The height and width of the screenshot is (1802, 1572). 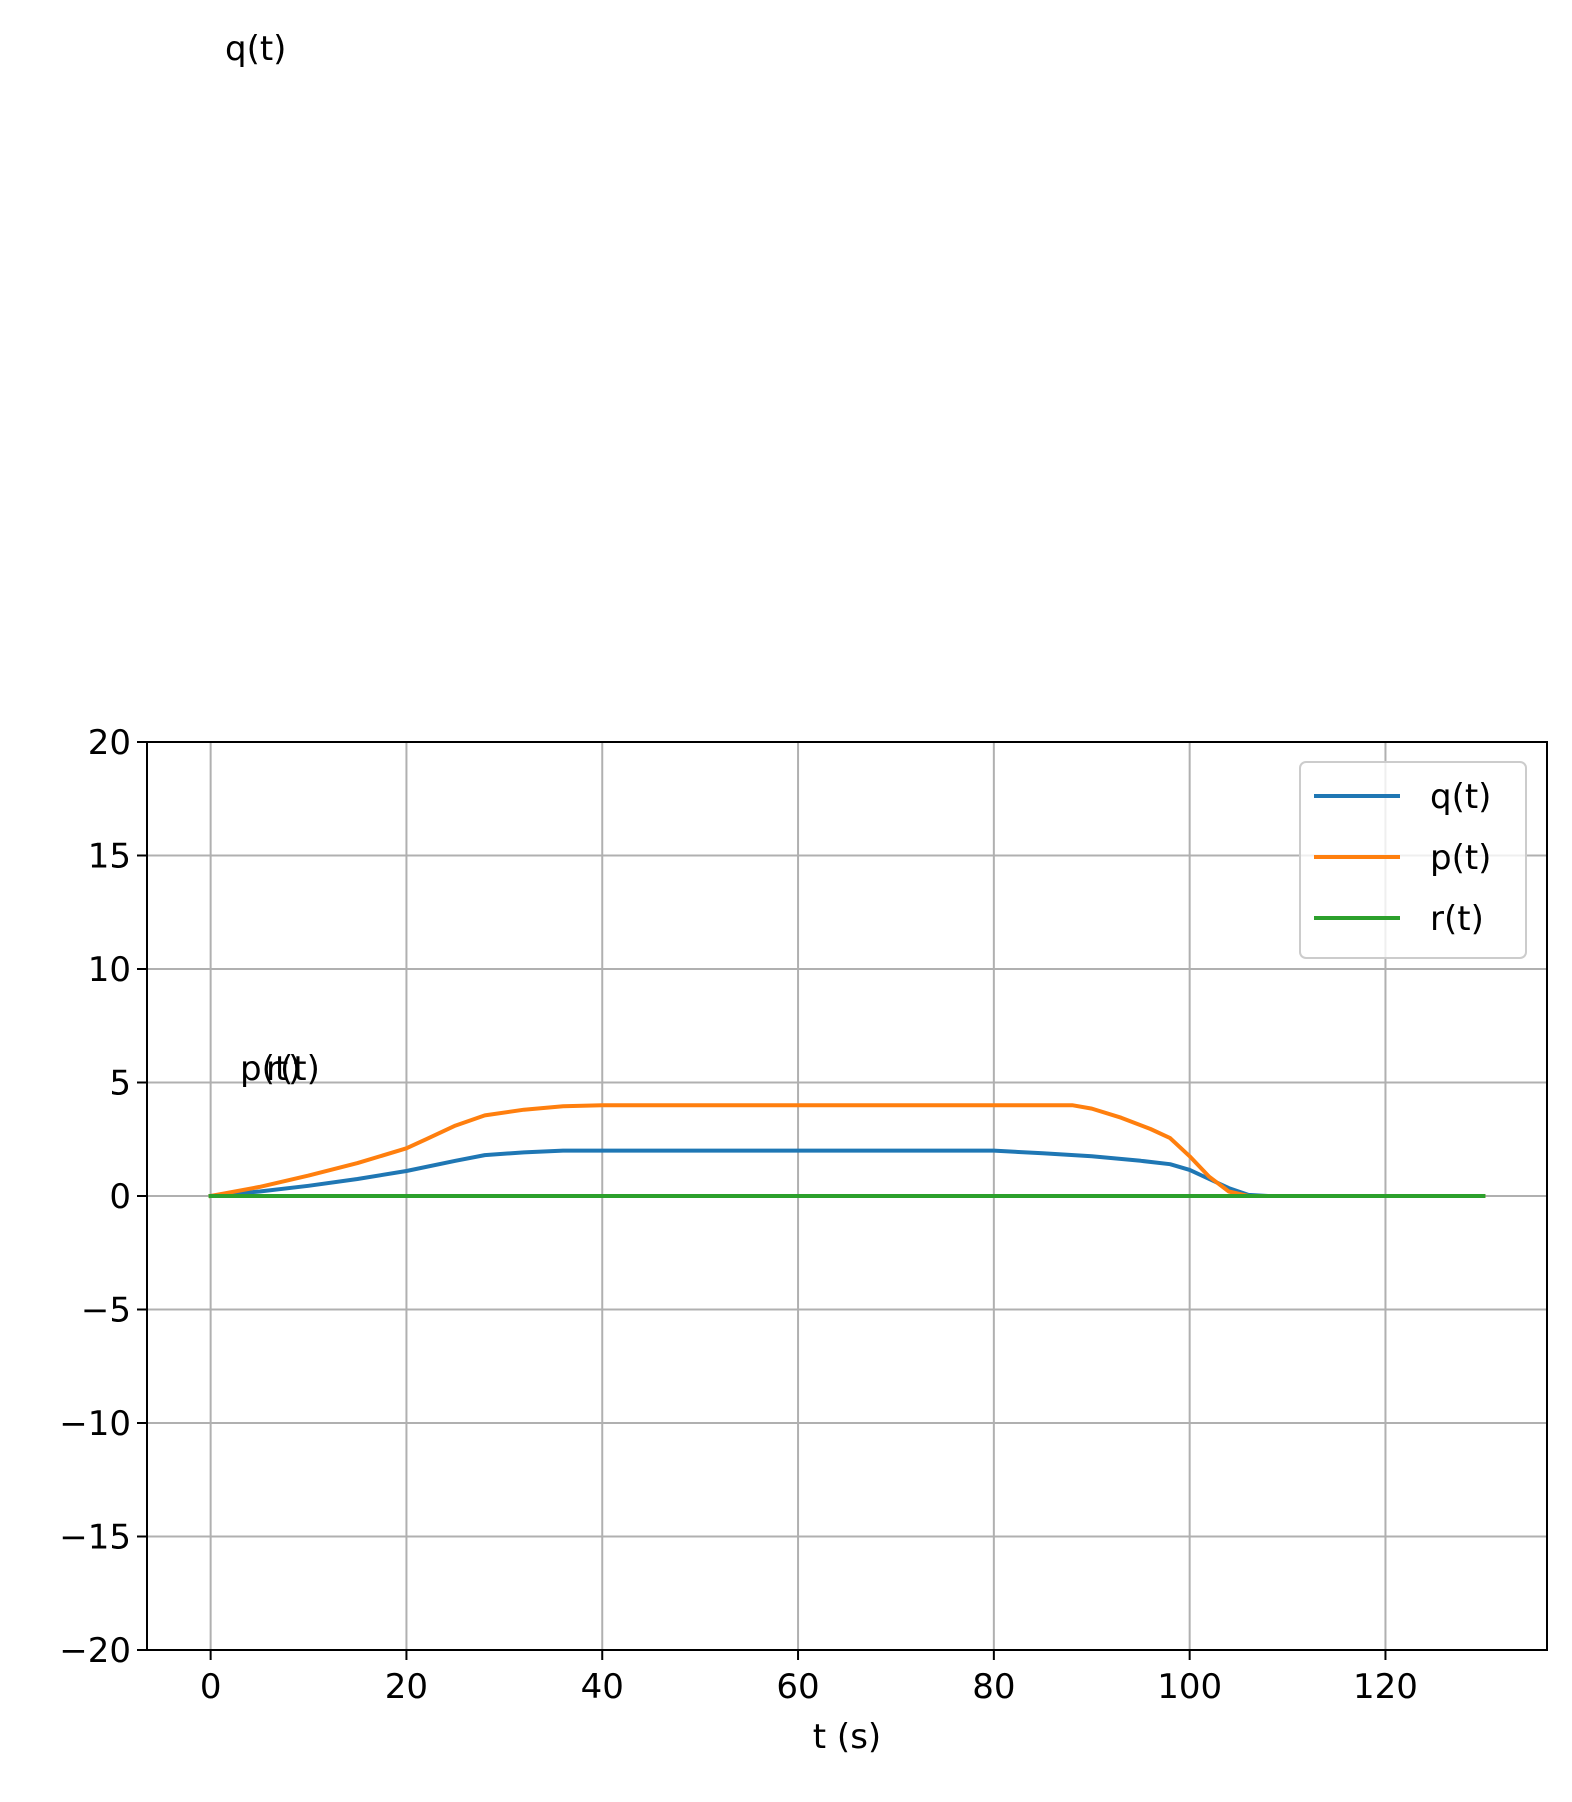 I want to click on y-tick-label: 10, so click(x=109, y=970).